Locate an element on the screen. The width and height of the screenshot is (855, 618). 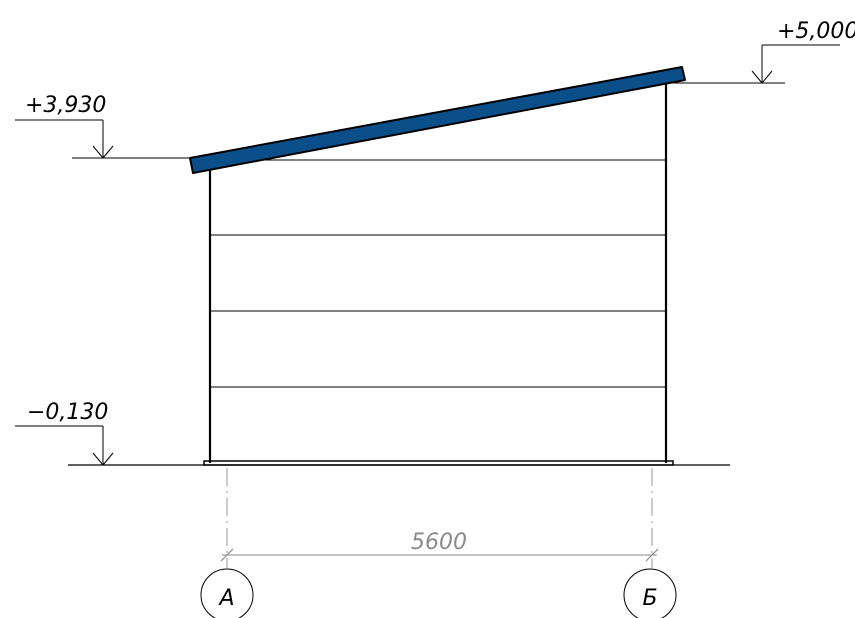
span-dimension: 5600 is located at coordinates (439, 546).